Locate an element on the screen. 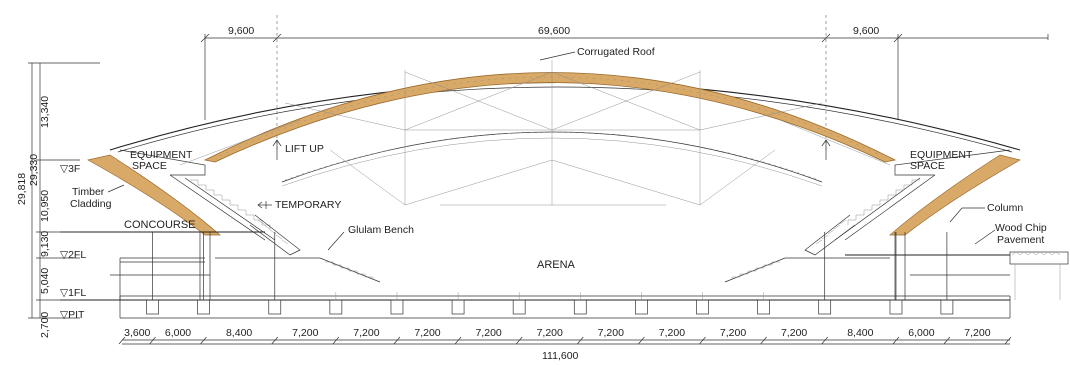 This screenshot has height=365, width=1070. left-dim-0: 13,340 is located at coordinates (45, 112).